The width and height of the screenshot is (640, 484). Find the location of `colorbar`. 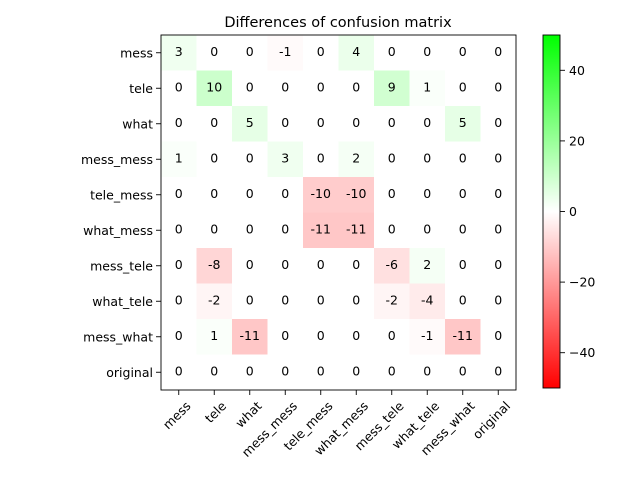

colorbar is located at coordinates (551, 211).